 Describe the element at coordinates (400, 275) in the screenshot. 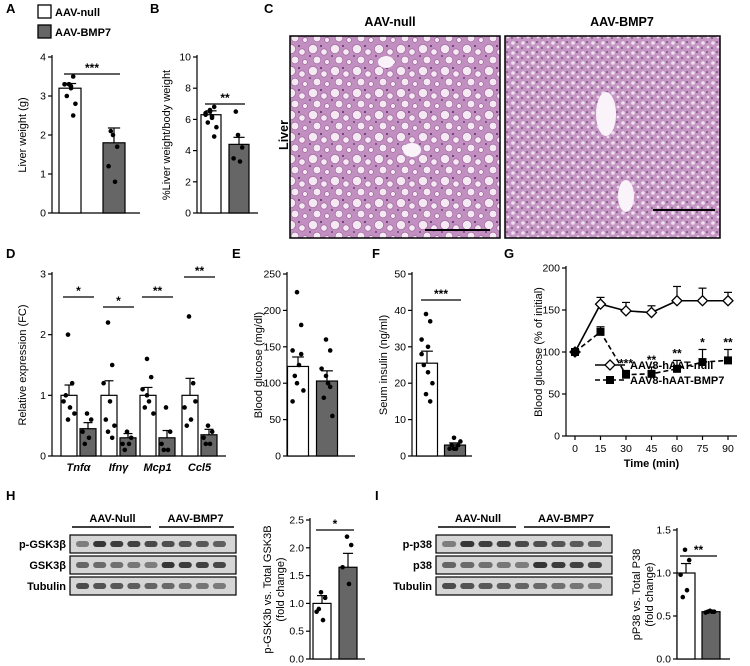

I see `y-tick-label-F: 50` at that location.